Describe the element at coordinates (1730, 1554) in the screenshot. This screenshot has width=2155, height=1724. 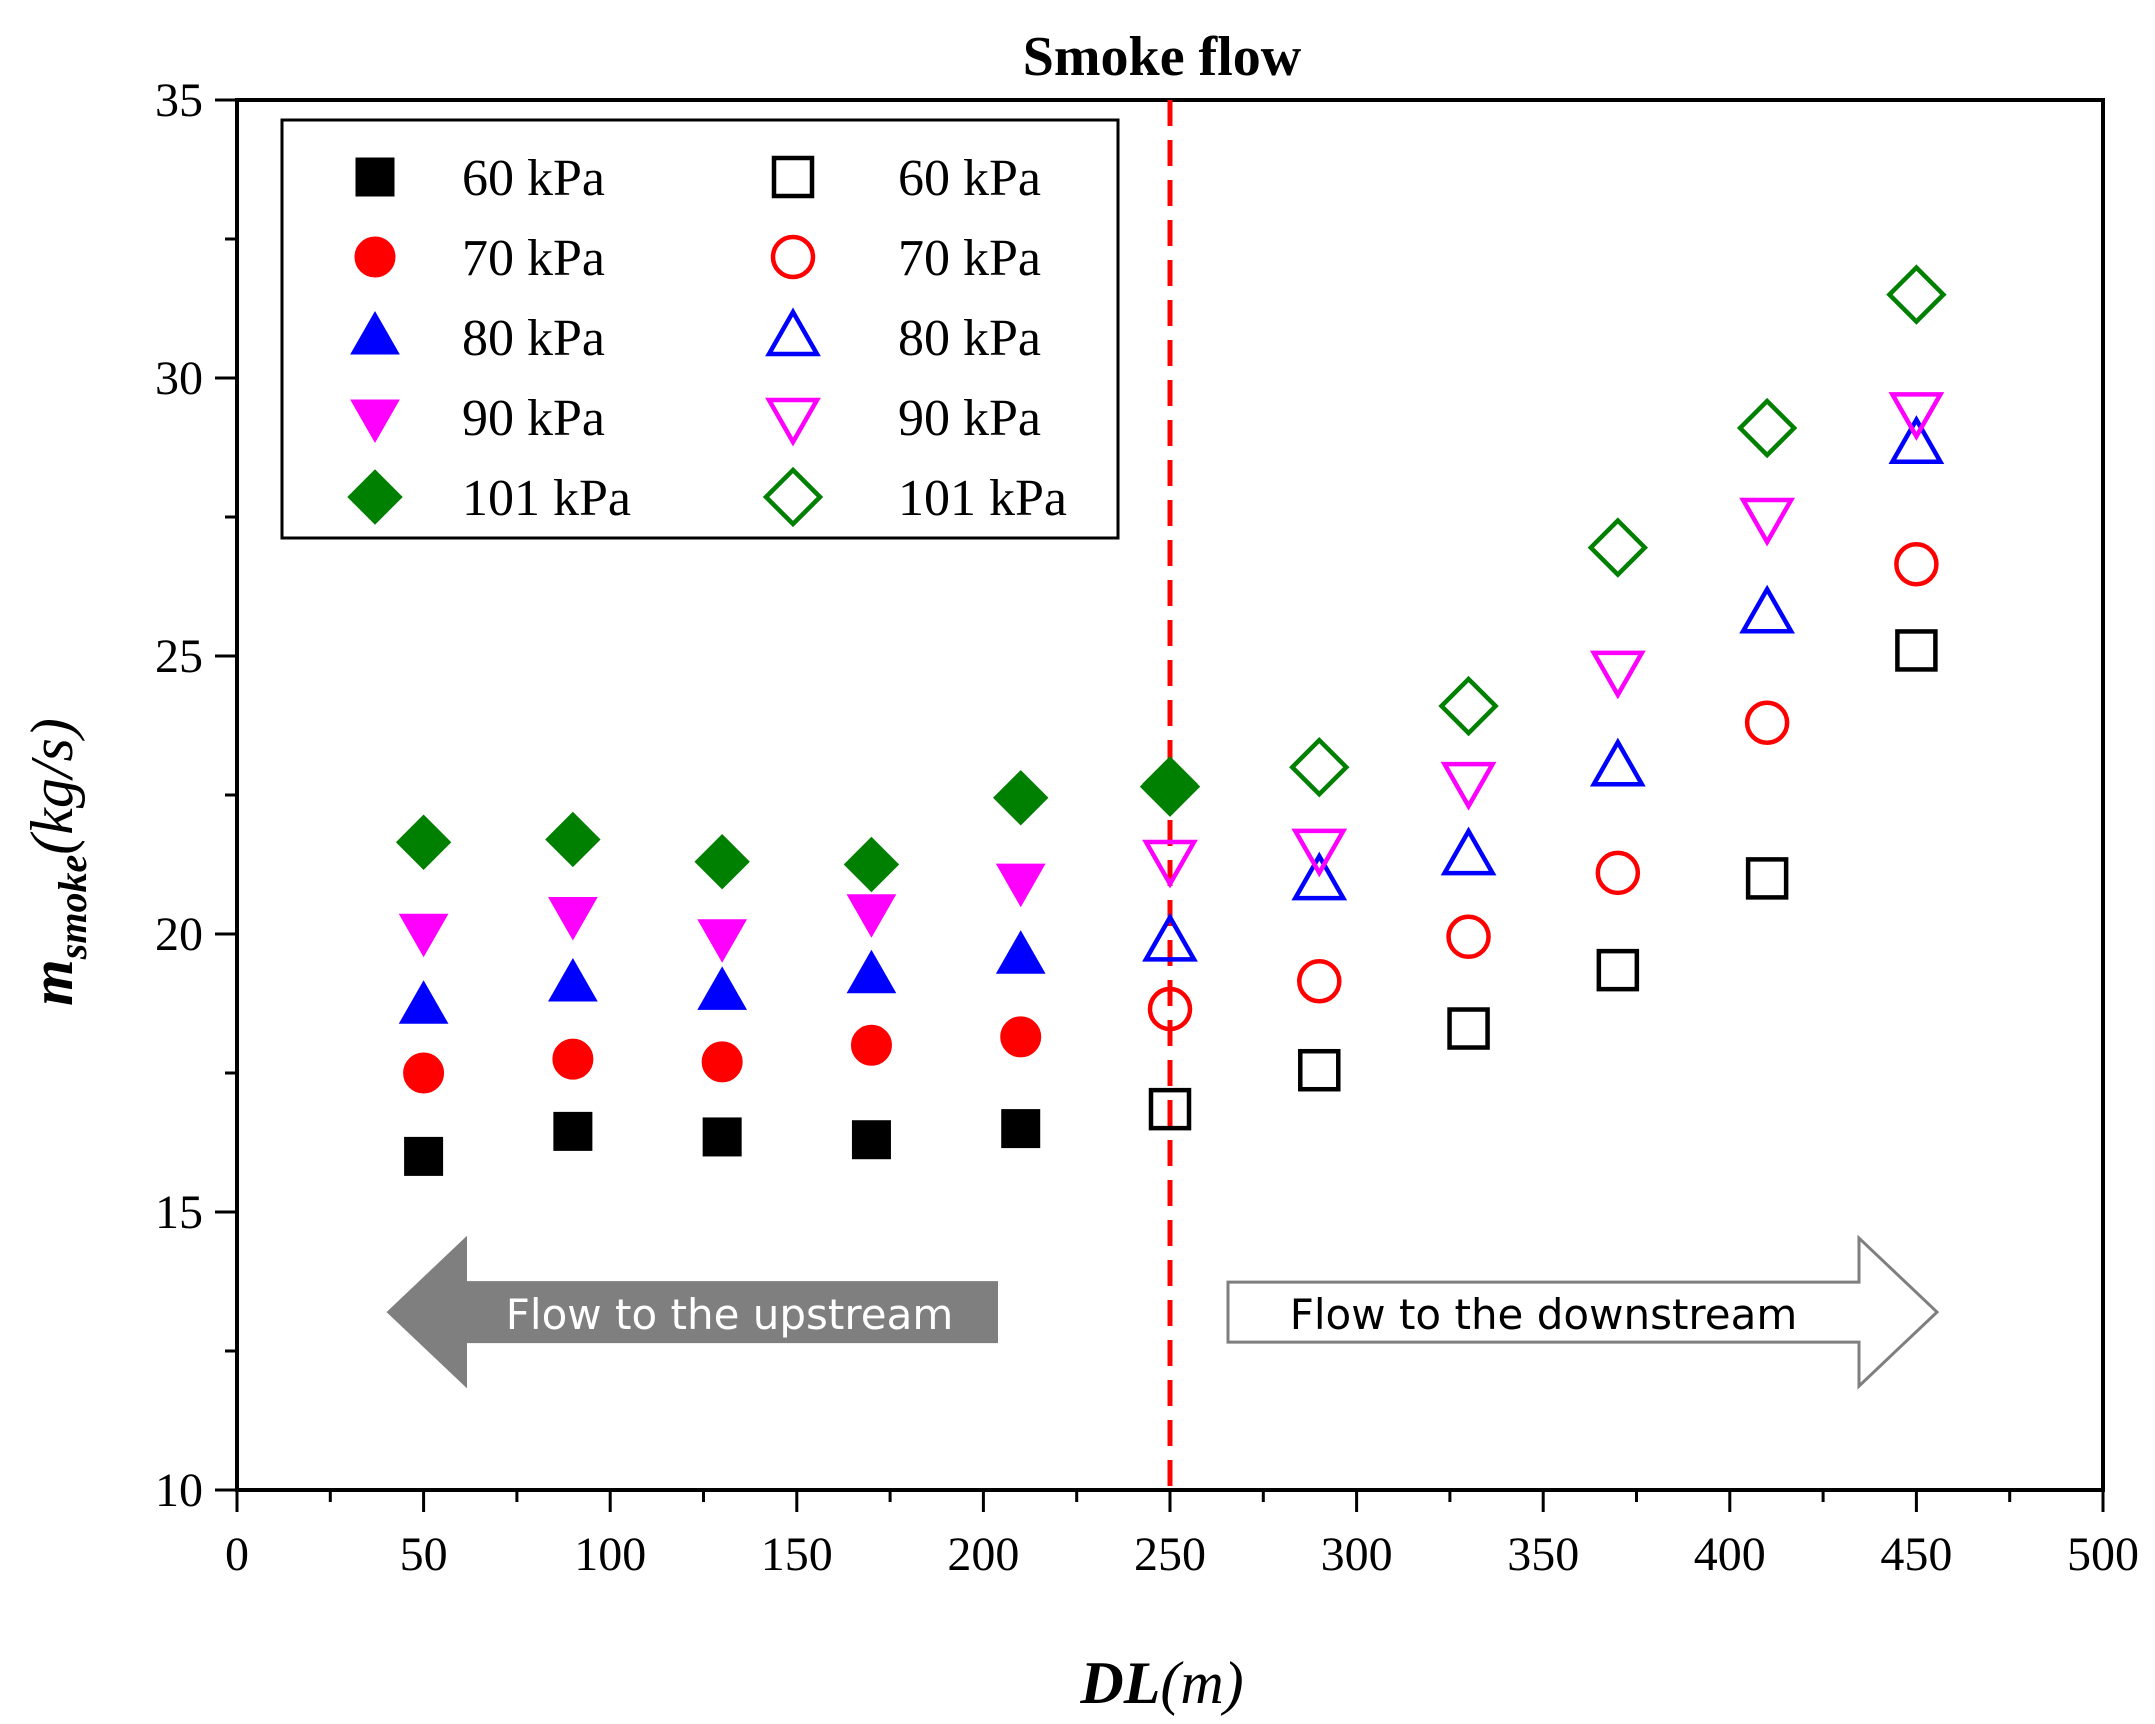
I see `x-tick-label: 400` at that location.